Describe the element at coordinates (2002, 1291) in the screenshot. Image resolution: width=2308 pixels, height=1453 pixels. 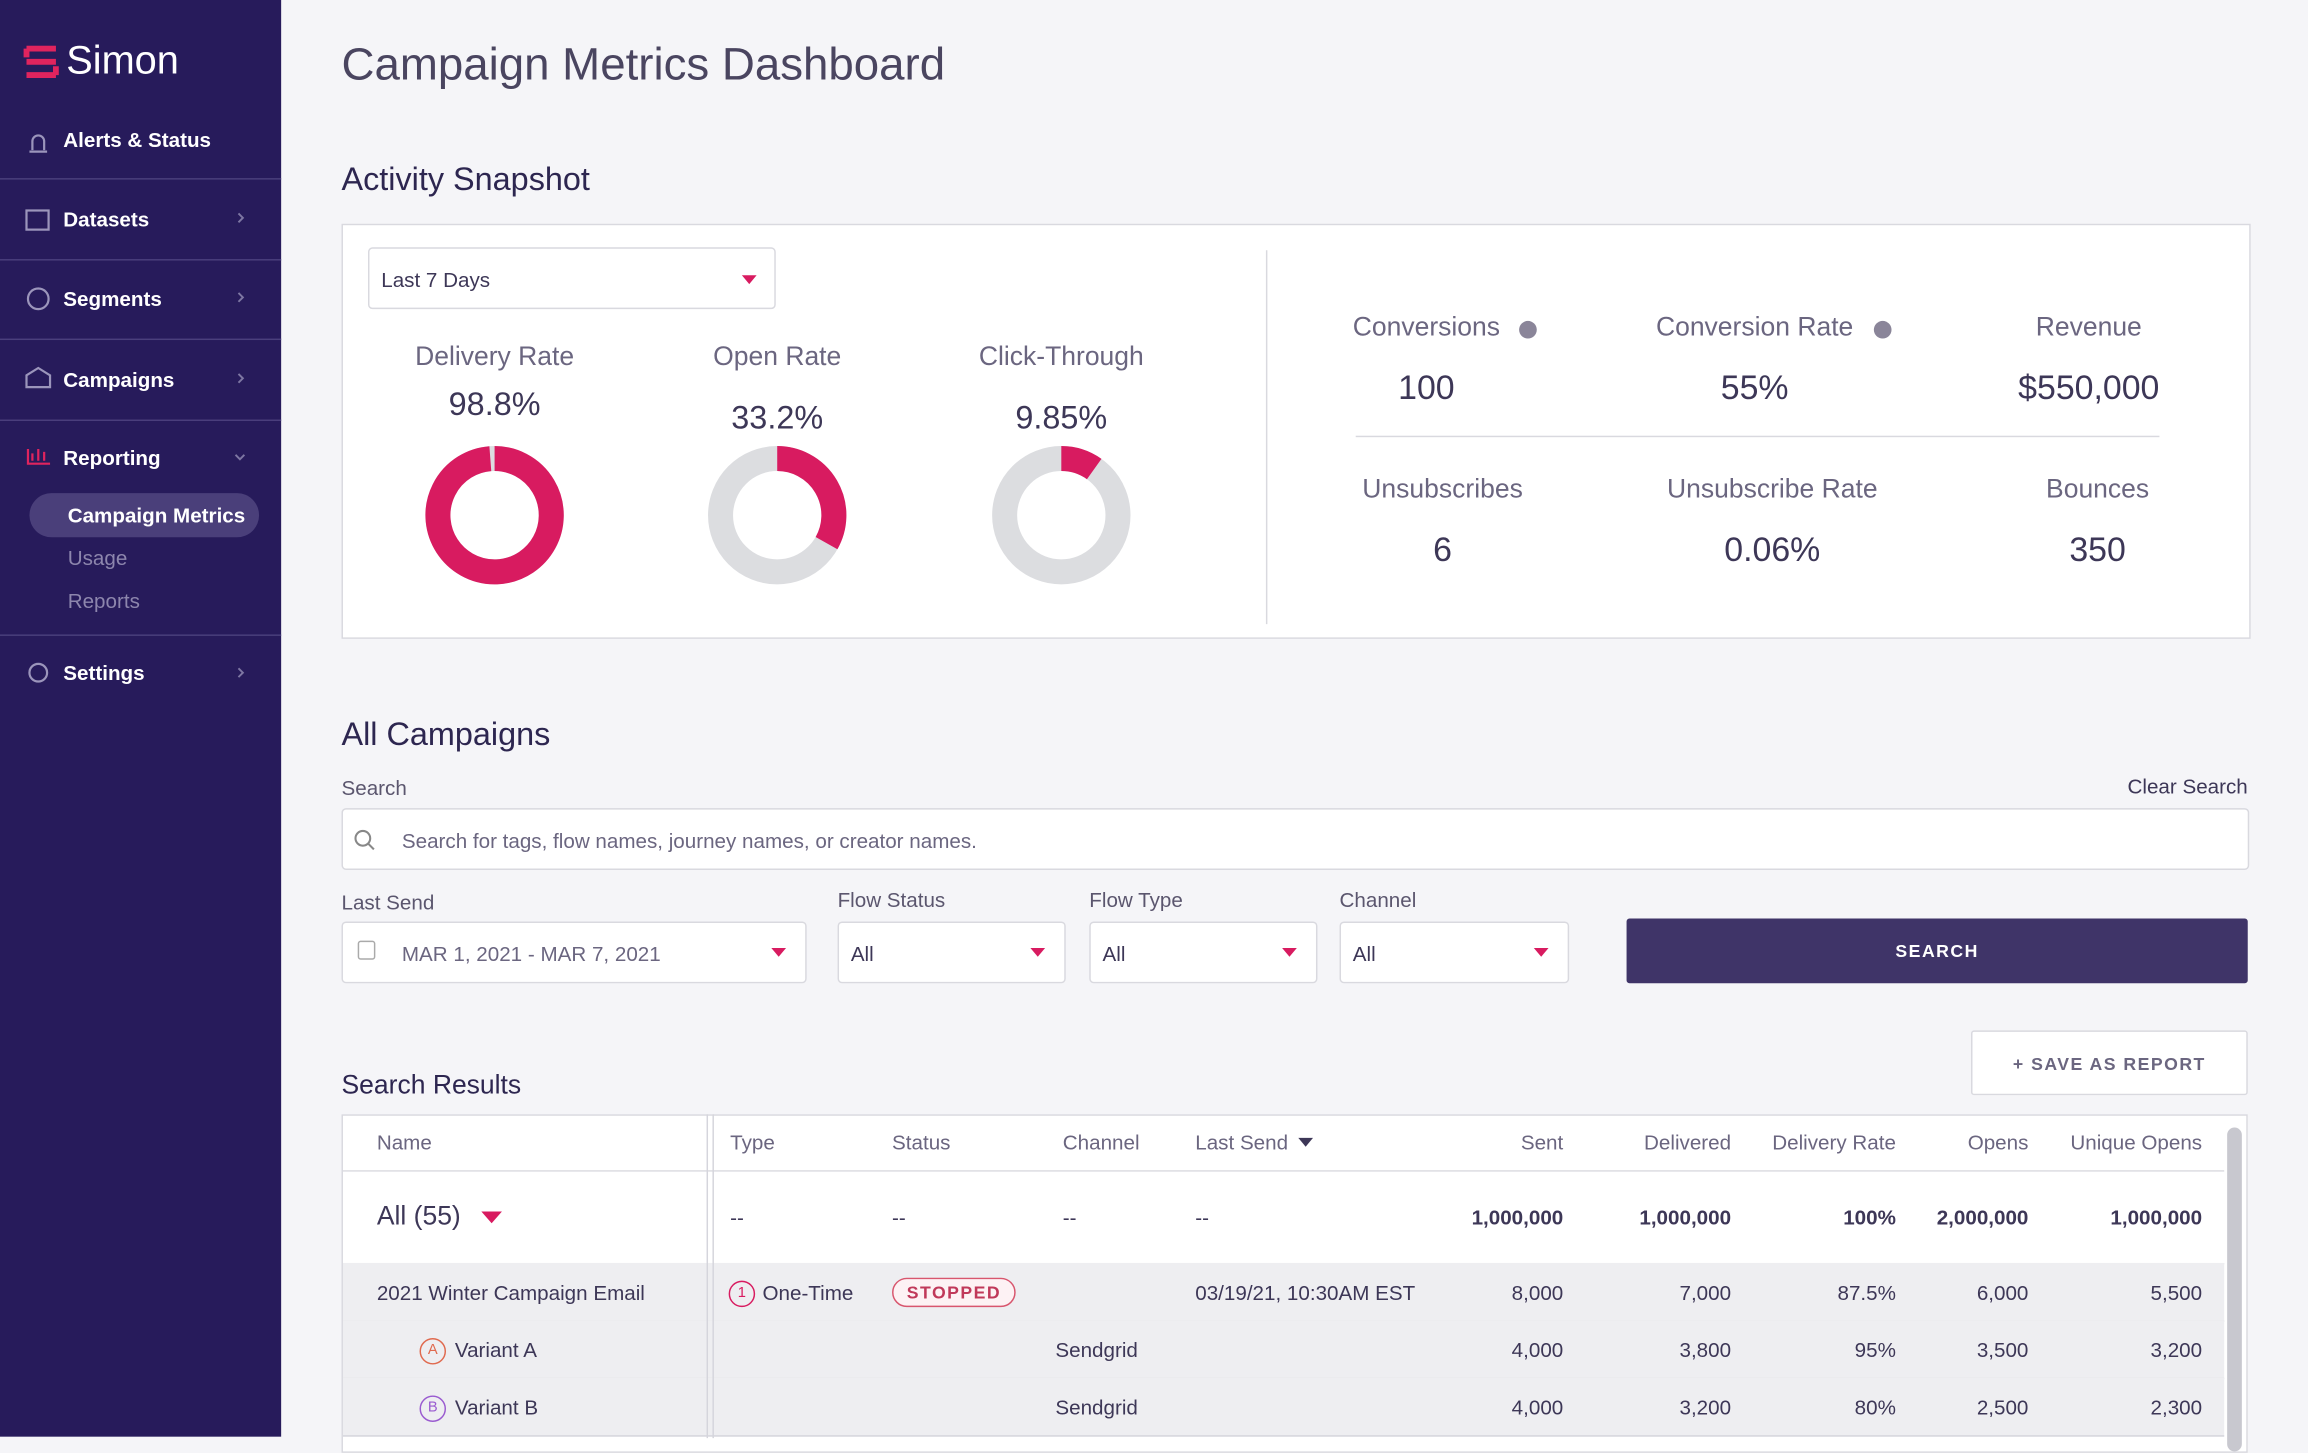
I see `table-cell: 6,000` at that location.